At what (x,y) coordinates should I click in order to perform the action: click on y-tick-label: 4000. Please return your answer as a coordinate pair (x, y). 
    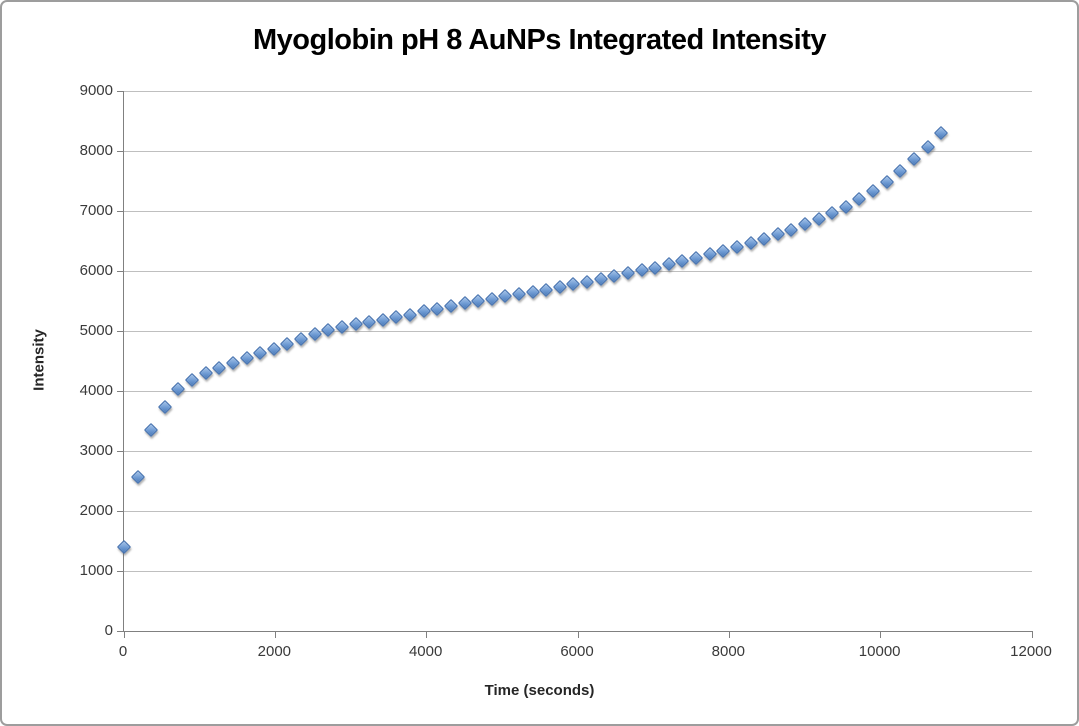
    Looking at the image, I should click on (96, 390).